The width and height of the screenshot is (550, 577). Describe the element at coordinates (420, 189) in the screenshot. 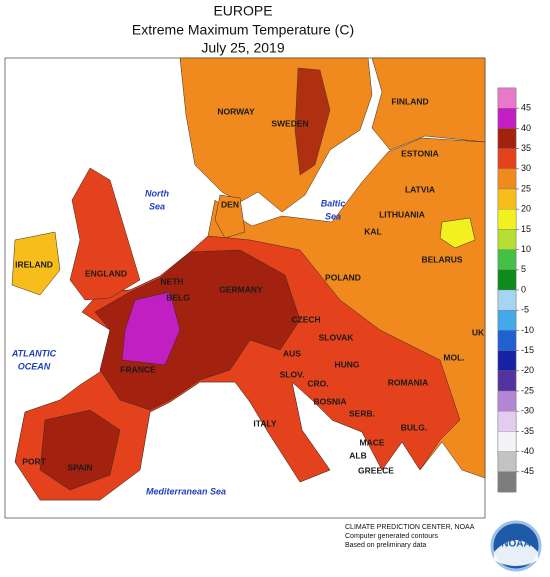

I see `country-label: LATVIA` at that location.